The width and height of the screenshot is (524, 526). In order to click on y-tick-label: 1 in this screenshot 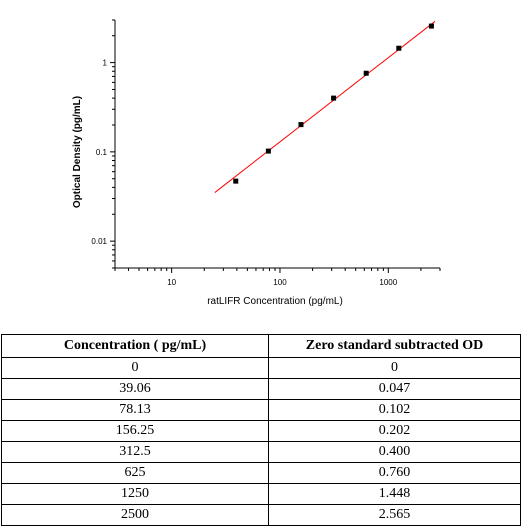, I will do `click(105, 63)`.